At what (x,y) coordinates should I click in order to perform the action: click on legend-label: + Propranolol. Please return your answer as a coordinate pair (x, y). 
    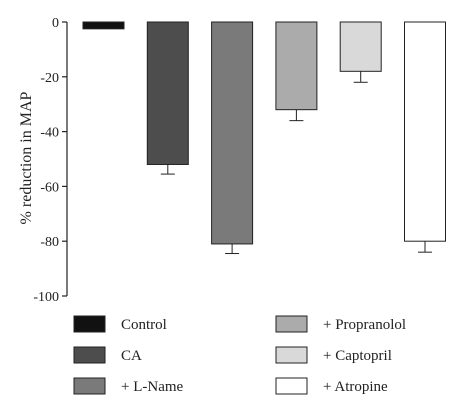
    Looking at the image, I should click on (364, 325).